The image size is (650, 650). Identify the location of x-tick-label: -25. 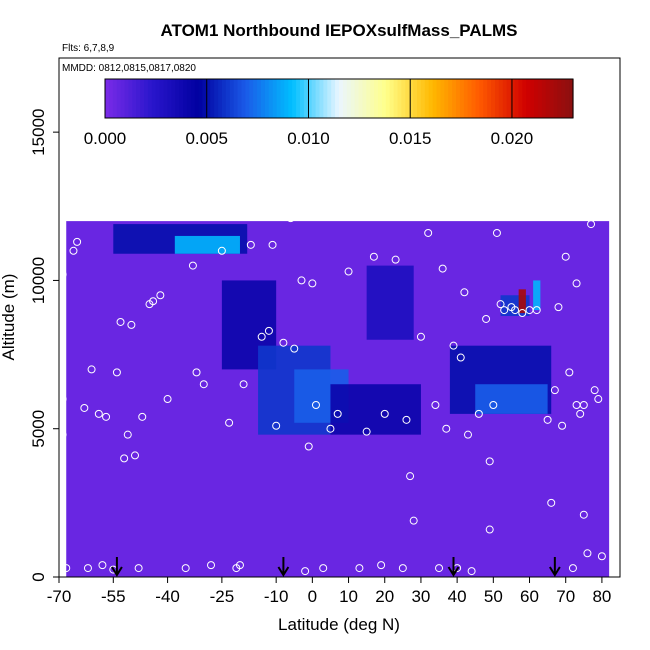
(222, 596).